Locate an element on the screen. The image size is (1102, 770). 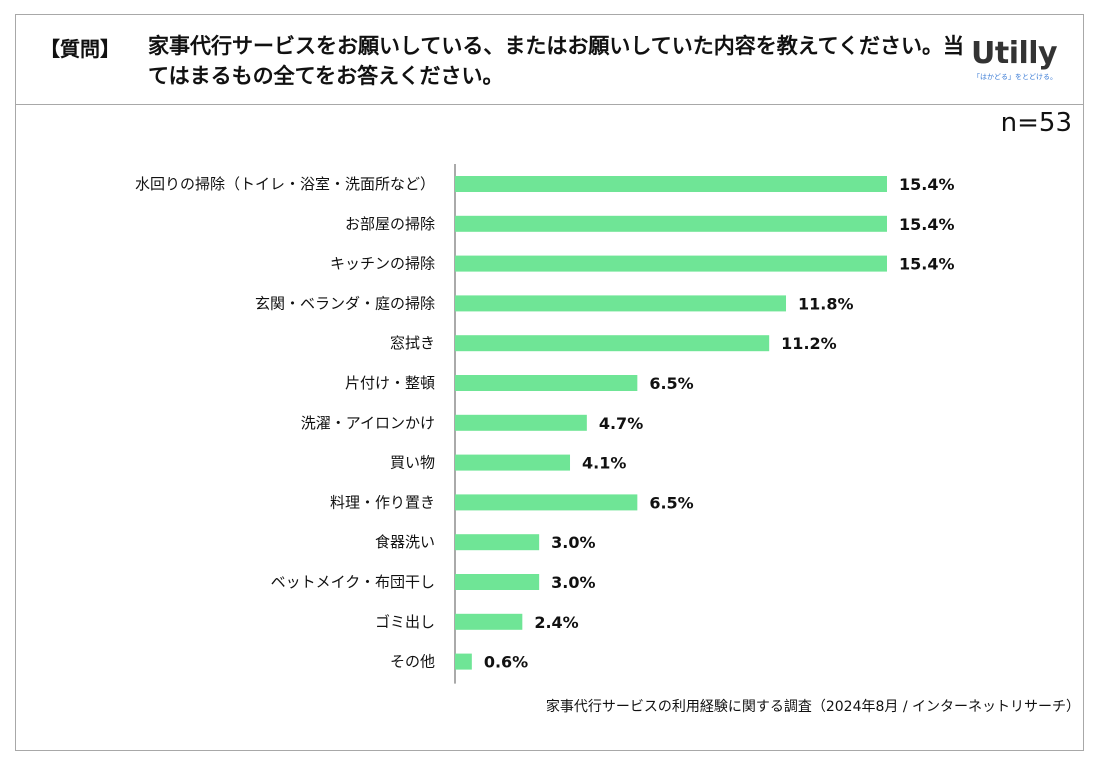
value-label: 11.2% is located at coordinates (809, 343).